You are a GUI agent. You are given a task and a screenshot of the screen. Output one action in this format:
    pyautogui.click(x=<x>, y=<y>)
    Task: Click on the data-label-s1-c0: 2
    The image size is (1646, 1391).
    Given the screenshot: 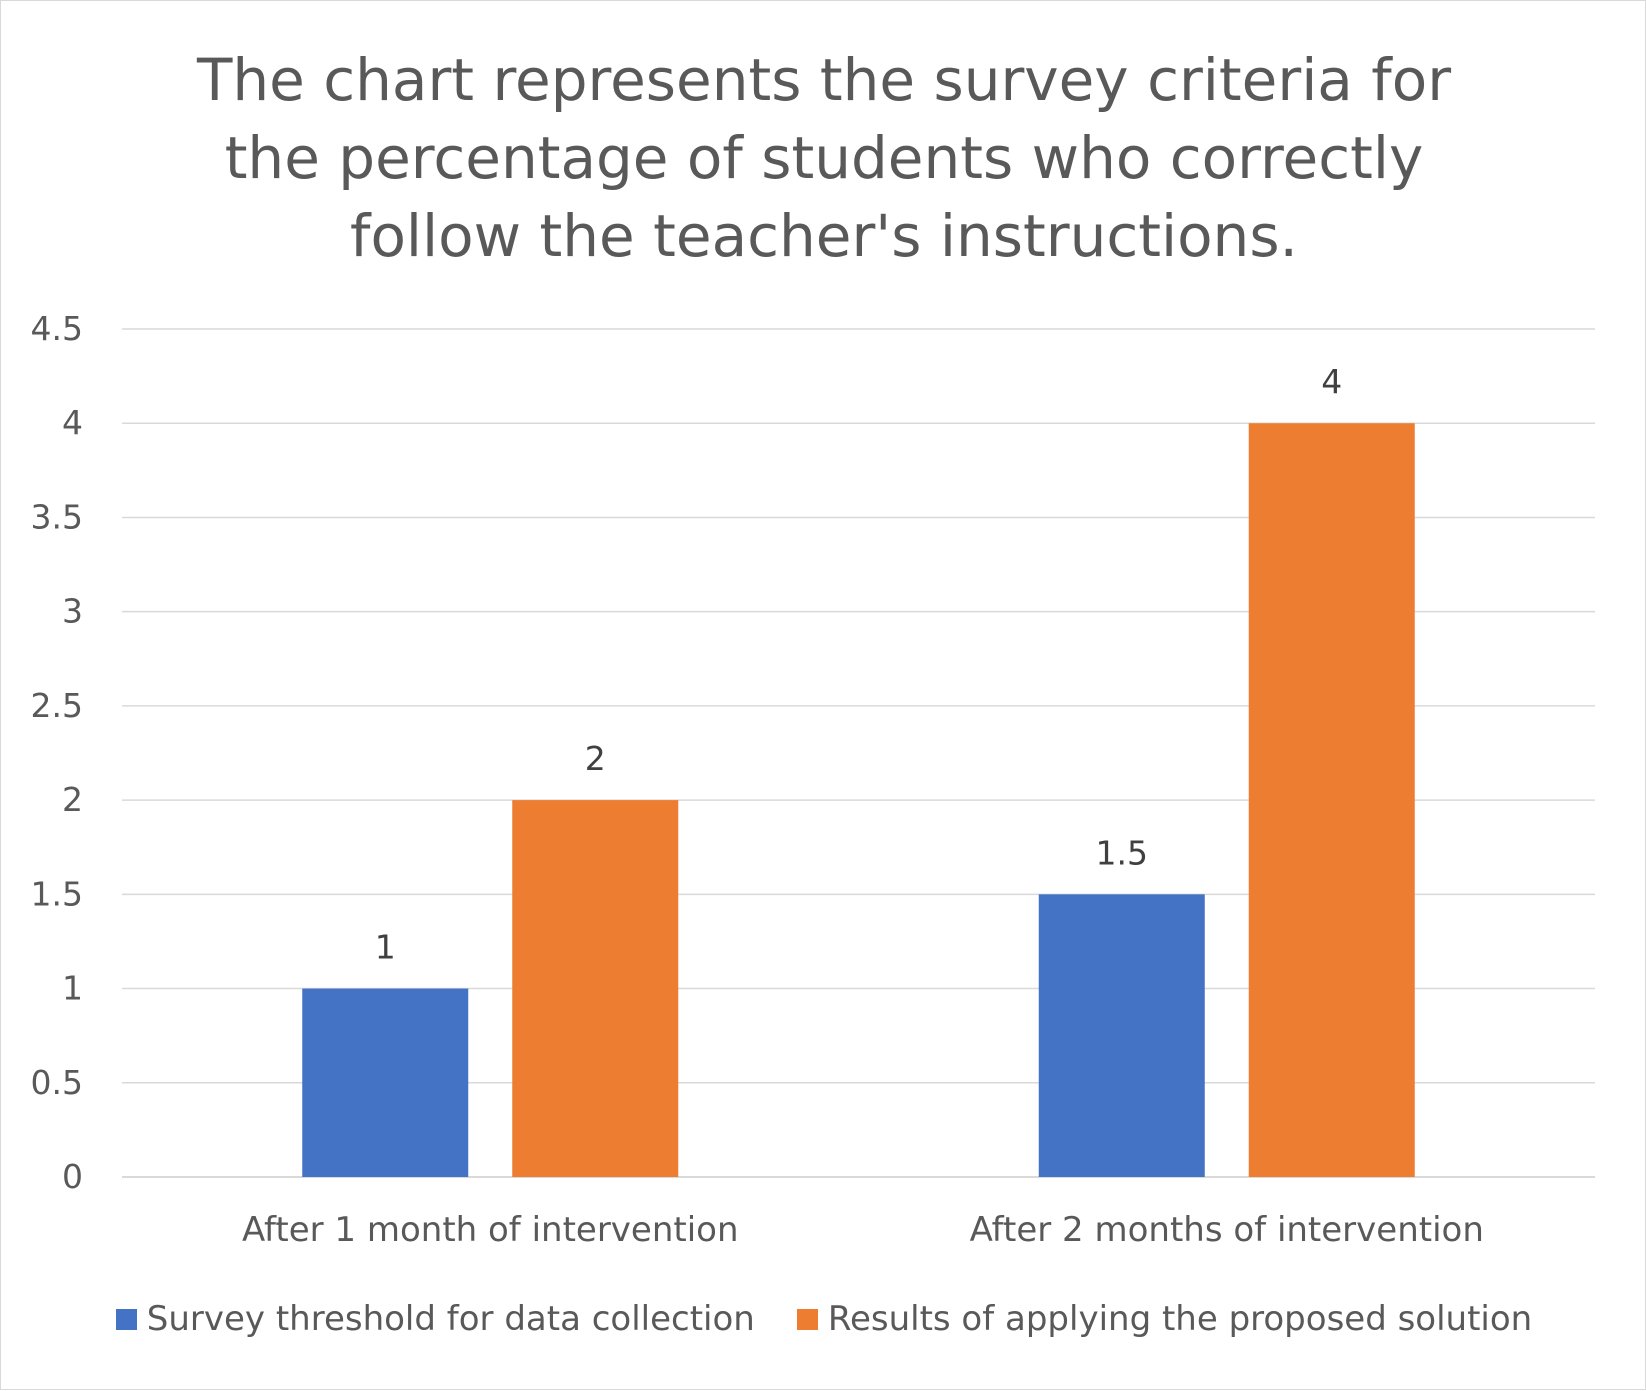 What is the action you would take?
    pyautogui.click(x=595, y=758)
    